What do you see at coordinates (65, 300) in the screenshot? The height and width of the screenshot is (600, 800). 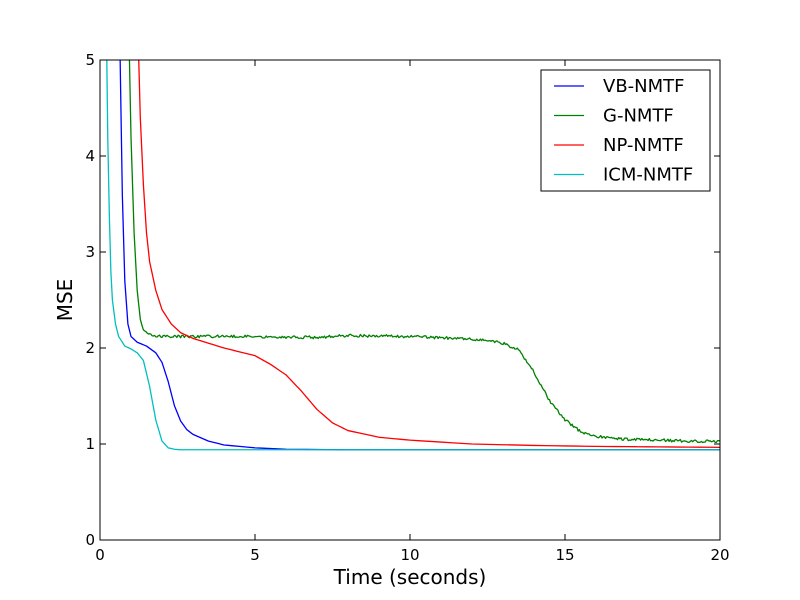 I see `y-axis-label: MSE` at bounding box center [65, 300].